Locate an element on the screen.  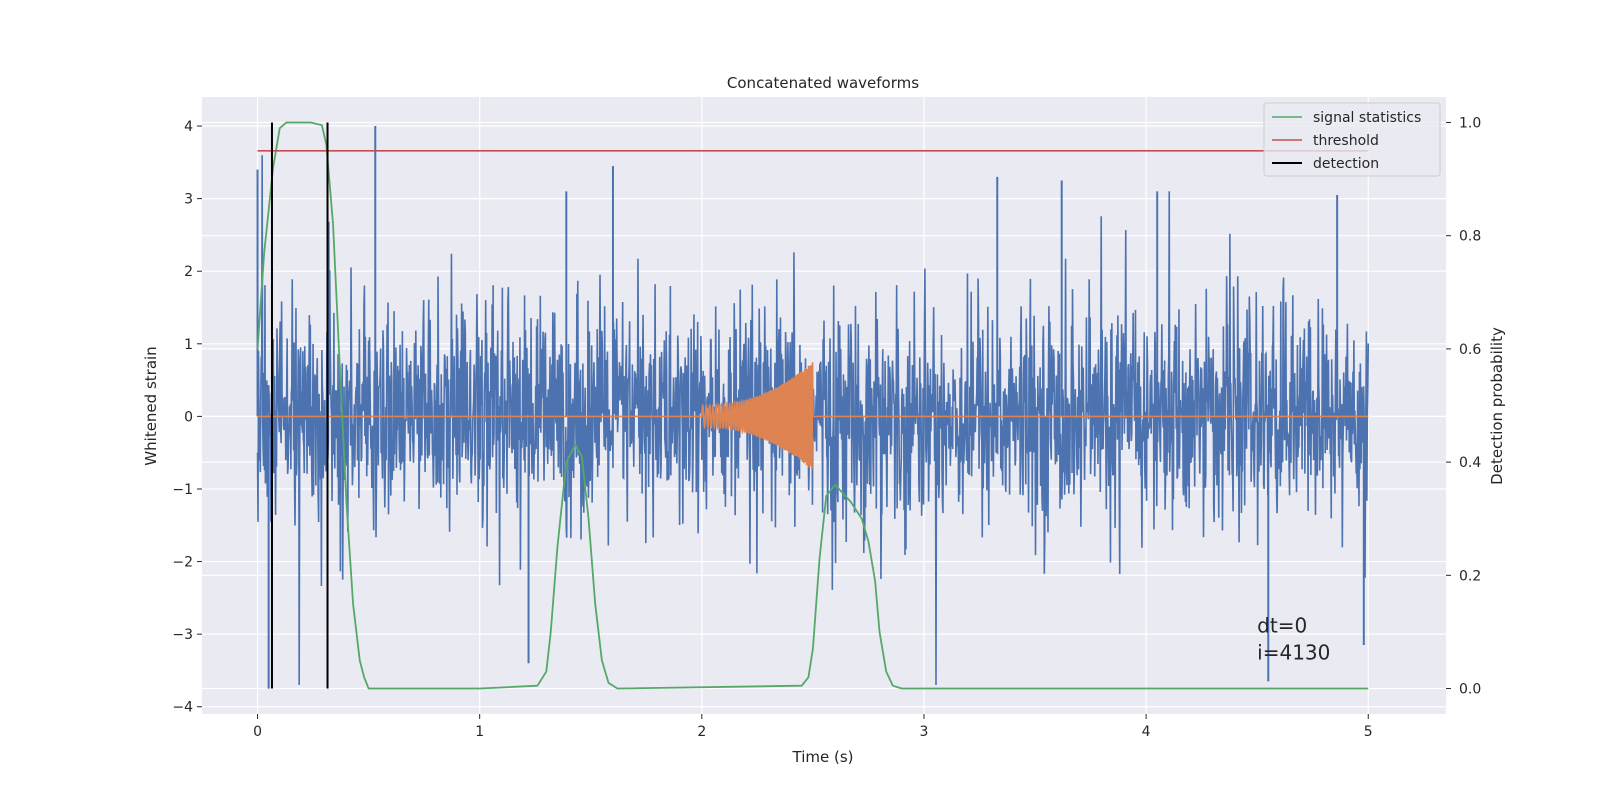
x-axis-label: Time (s) is located at coordinates (823, 757).